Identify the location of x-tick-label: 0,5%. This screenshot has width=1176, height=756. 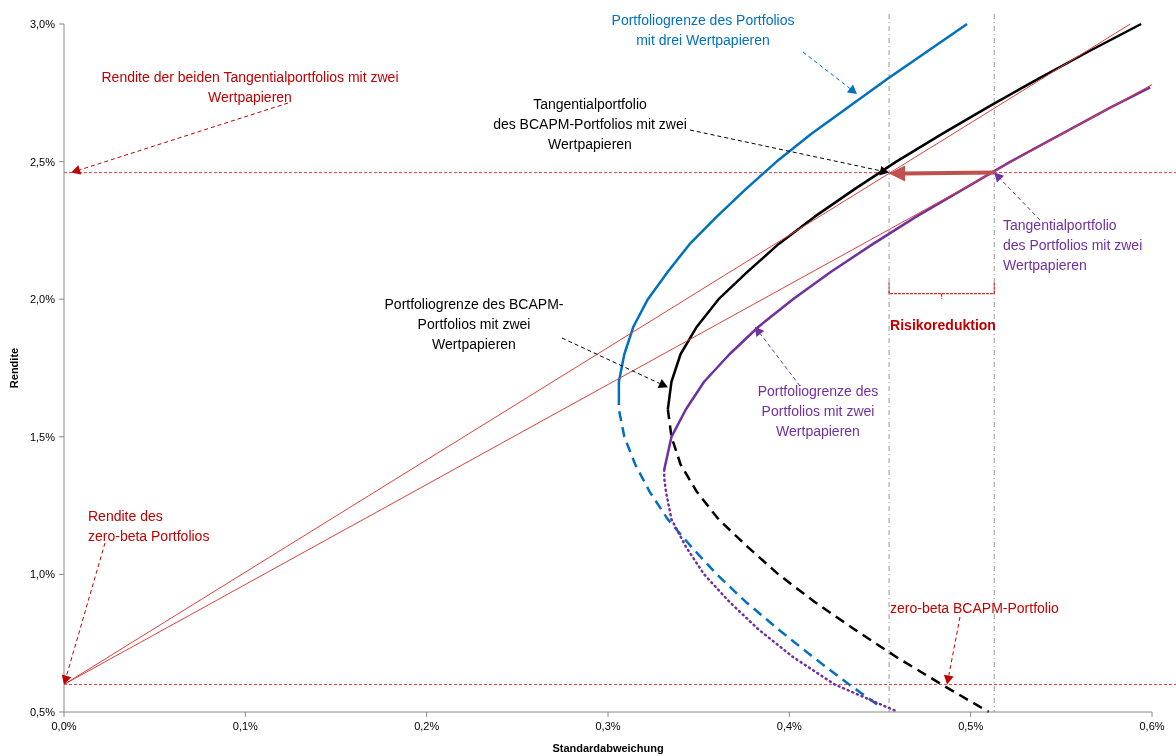
(971, 726).